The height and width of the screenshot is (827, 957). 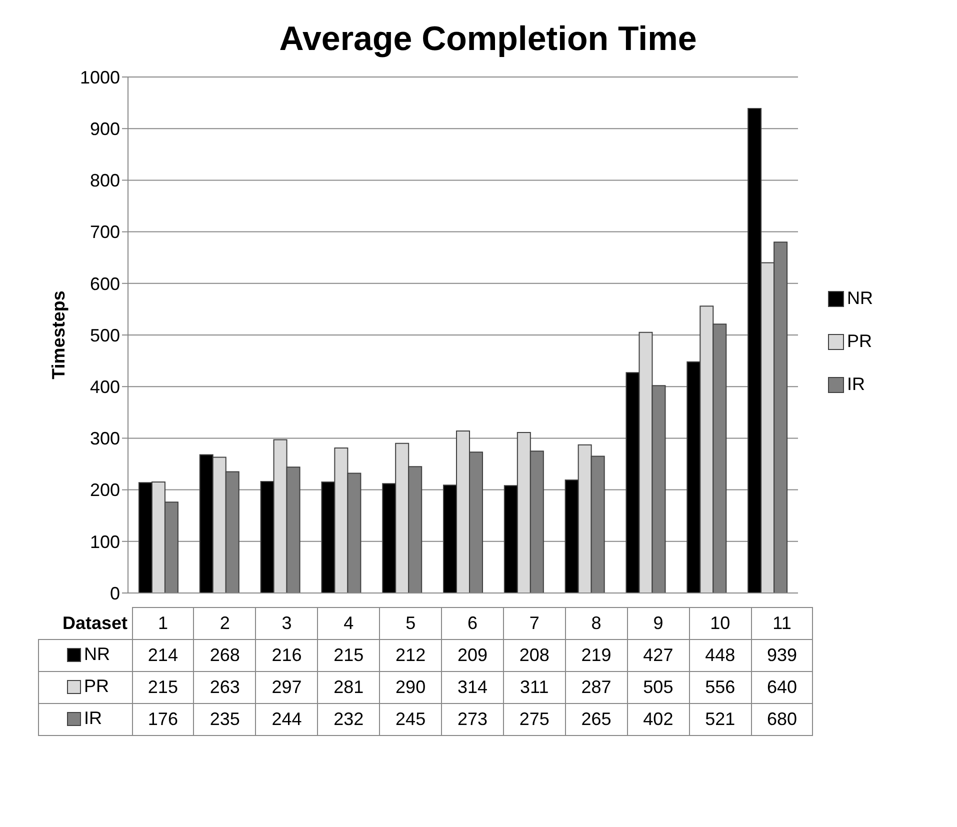 What do you see at coordinates (225, 656) in the screenshot?
I see `data-label: 268` at bounding box center [225, 656].